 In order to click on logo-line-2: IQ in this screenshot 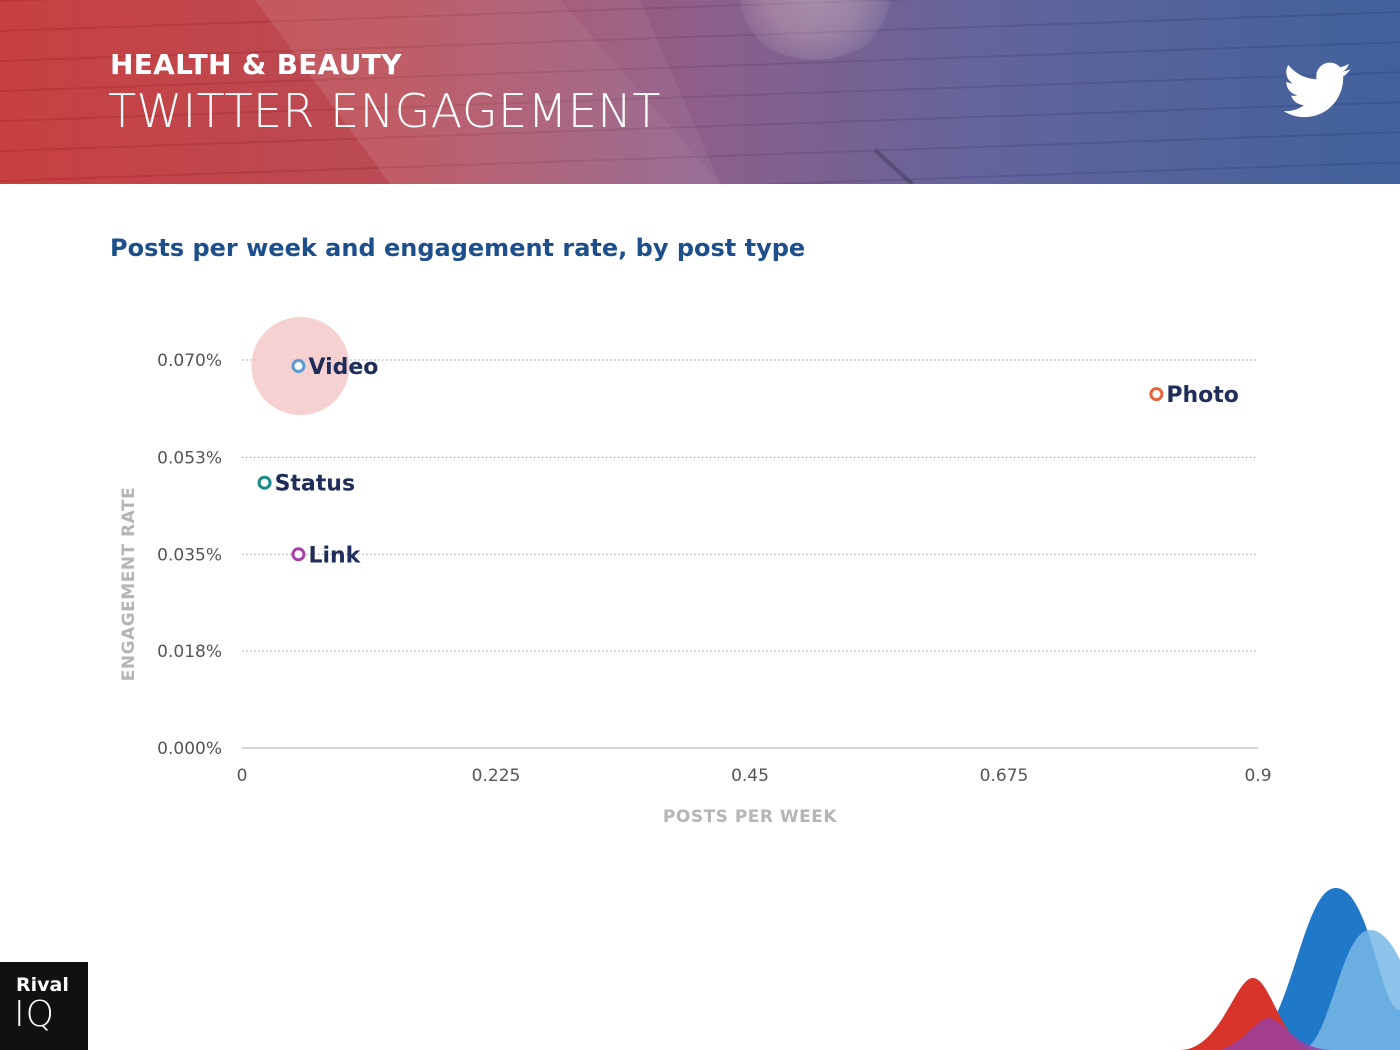, I will do `click(34, 1014)`.